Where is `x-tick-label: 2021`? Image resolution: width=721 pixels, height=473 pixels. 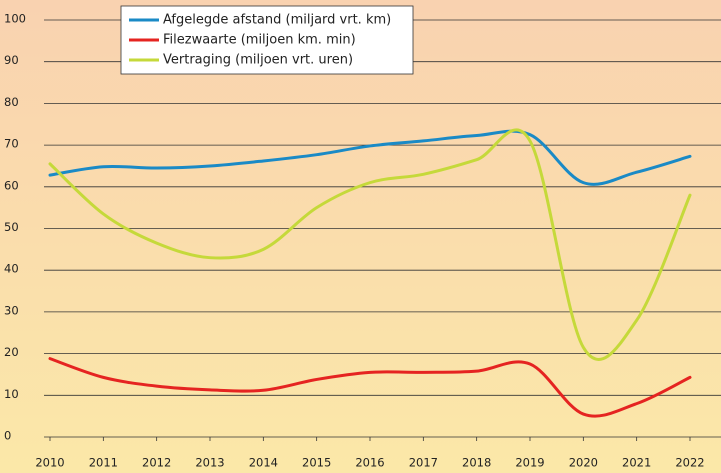 x-tick-label: 2021 is located at coordinates (636, 463).